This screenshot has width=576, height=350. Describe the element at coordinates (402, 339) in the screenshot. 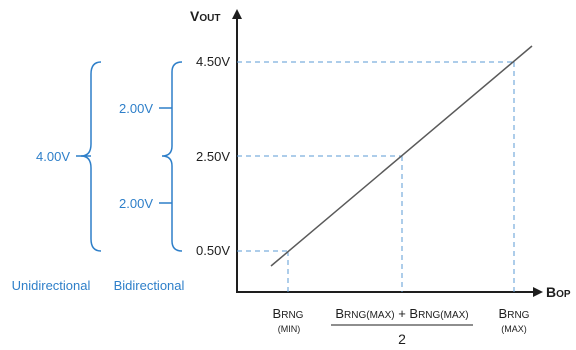

I see `x-label-mid-denominator: 2` at that location.